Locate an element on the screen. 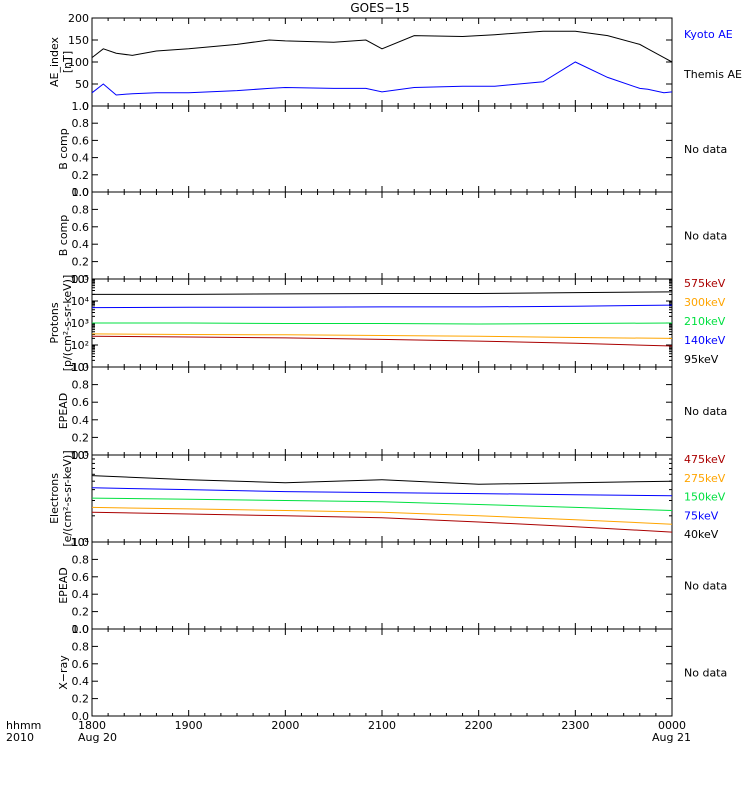 The height and width of the screenshot is (800, 750). x-tick-label: 1900 is located at coordinates (189, 725).